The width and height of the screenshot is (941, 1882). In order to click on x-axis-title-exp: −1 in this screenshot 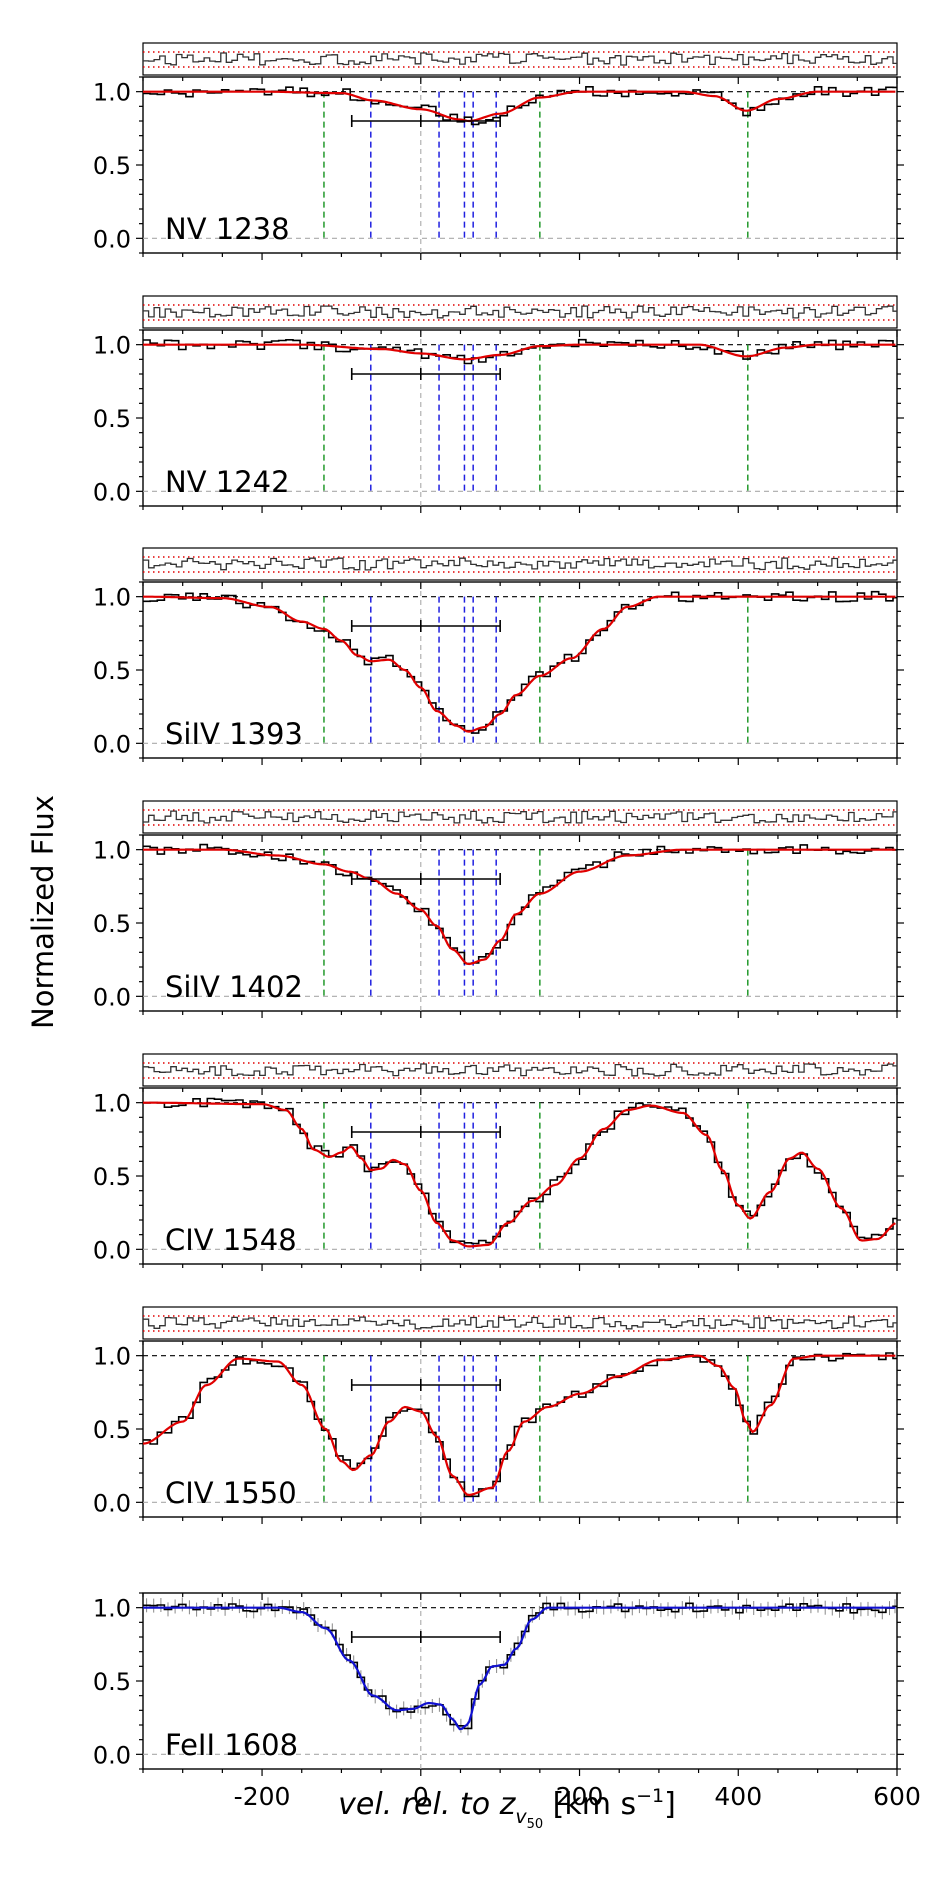, I will do `click(650, 1796)`.